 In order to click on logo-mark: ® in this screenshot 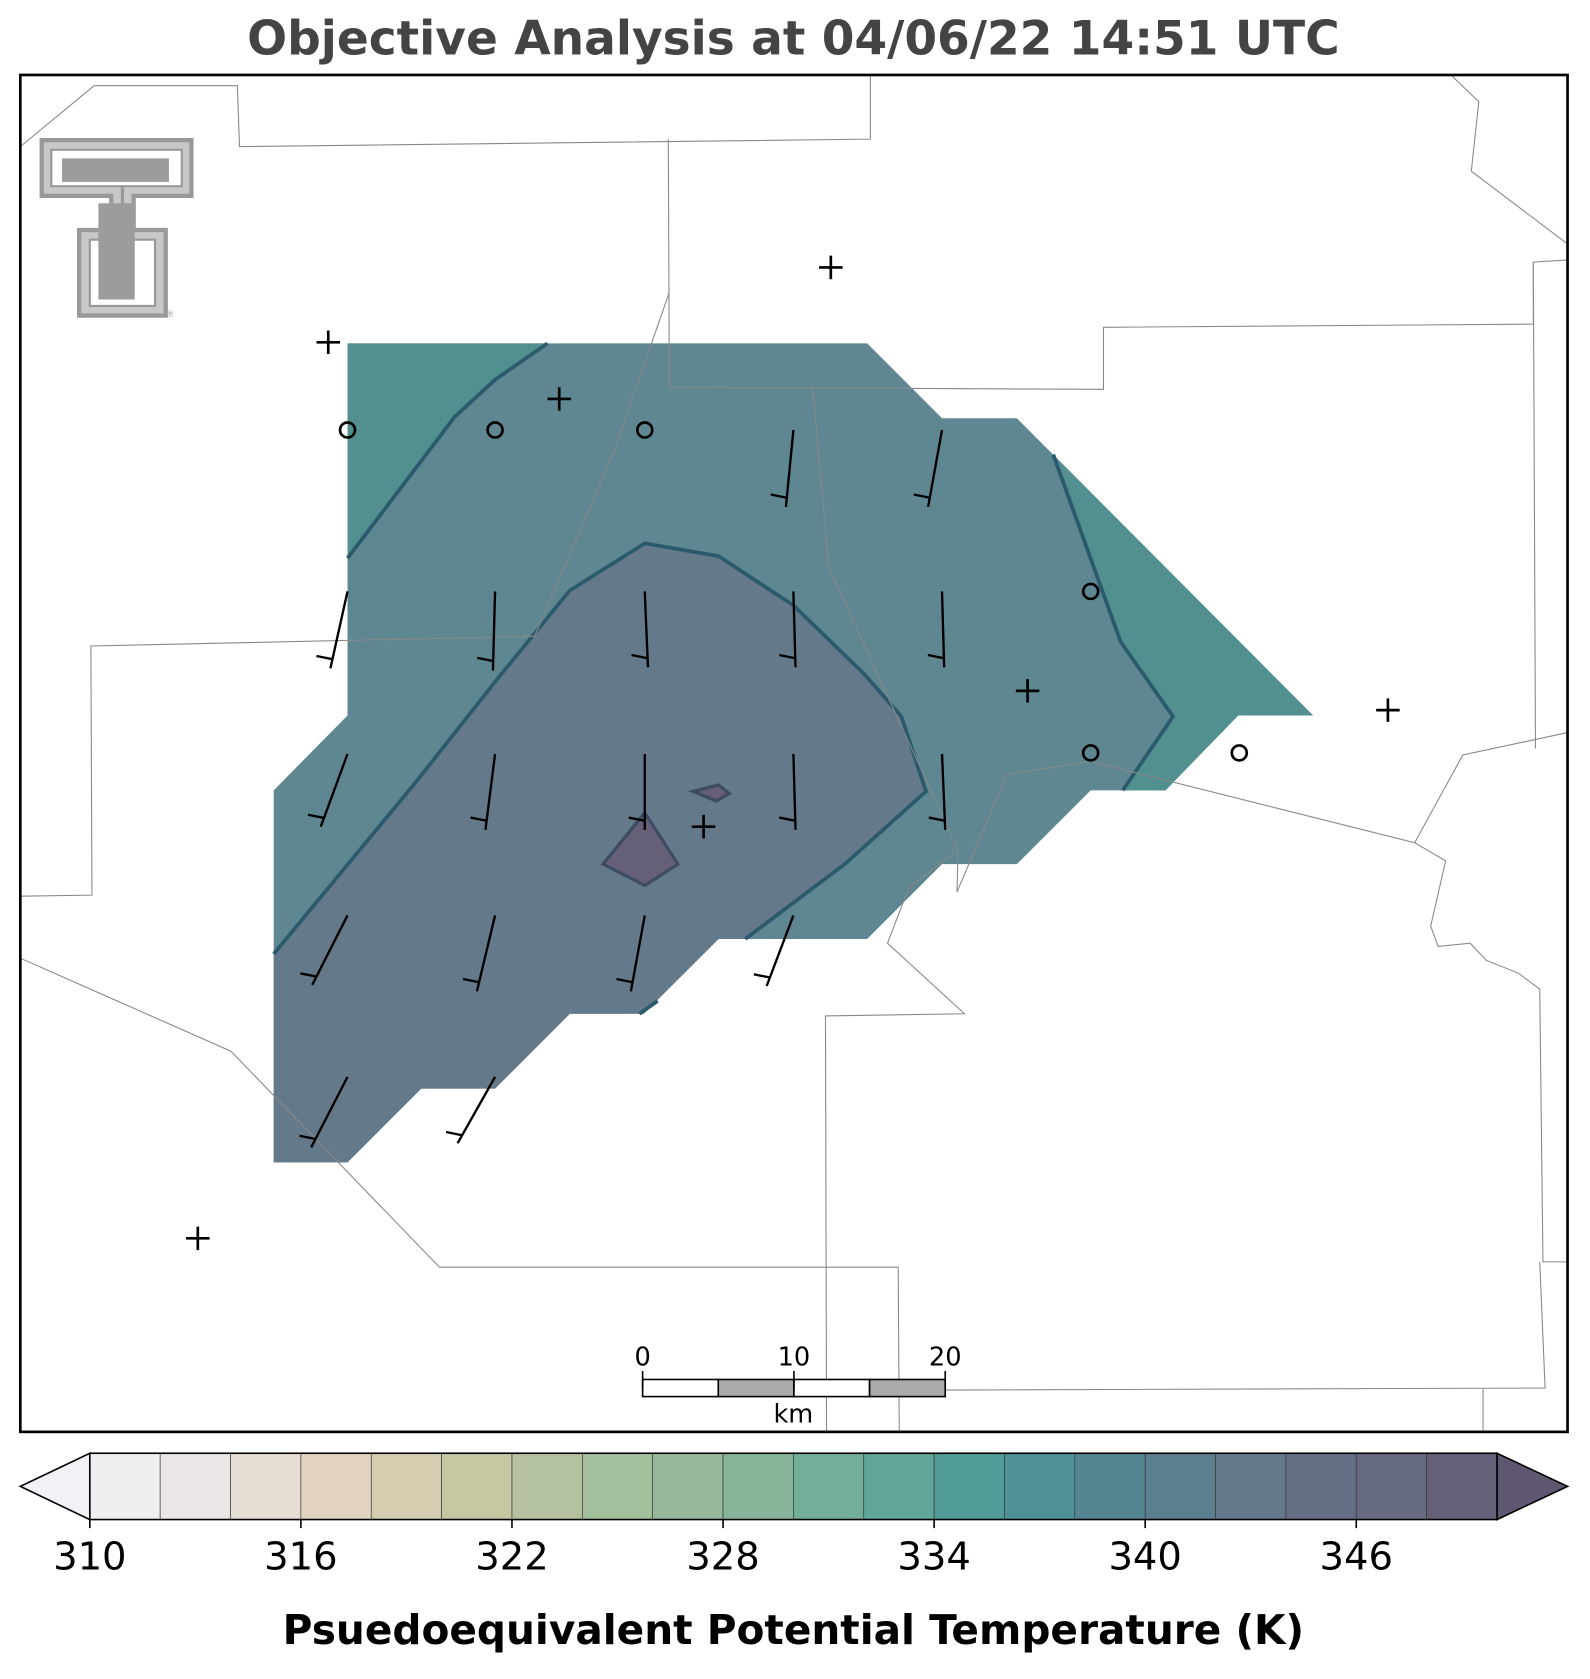, I will do `click(170, 315)`.